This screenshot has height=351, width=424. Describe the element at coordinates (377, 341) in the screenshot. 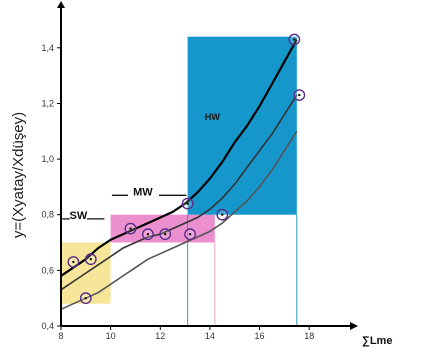

I see `x-axis-title: ∑Lme` at that location.